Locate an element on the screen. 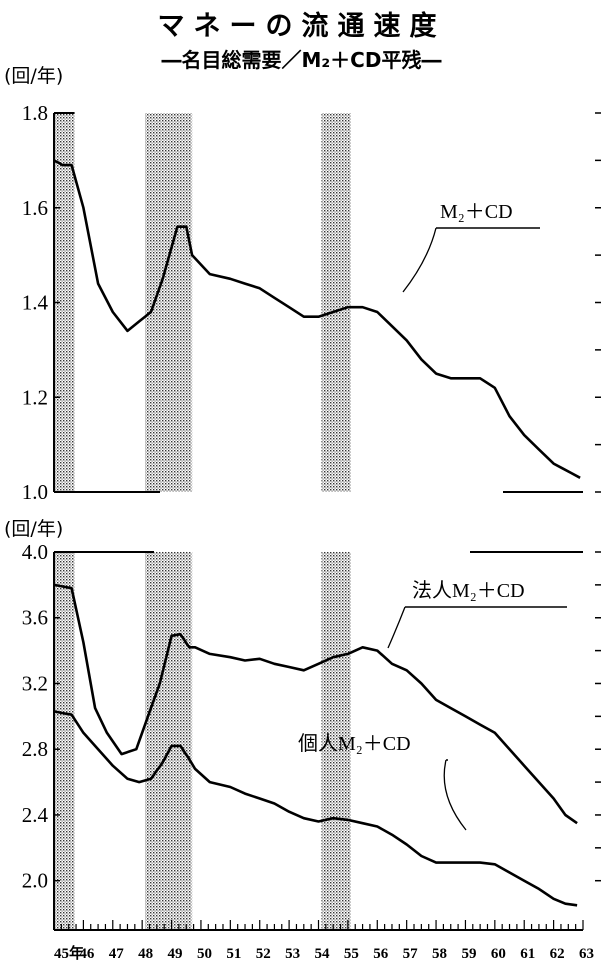  x-tick-label: 45年 is located at coordinates (69, 953).